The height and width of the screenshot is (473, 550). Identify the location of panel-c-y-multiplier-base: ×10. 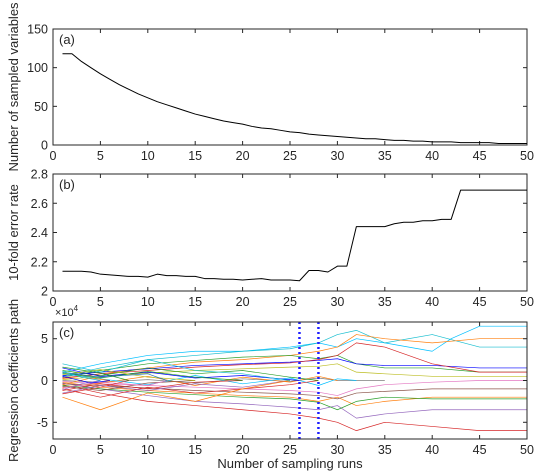
(64, 313).